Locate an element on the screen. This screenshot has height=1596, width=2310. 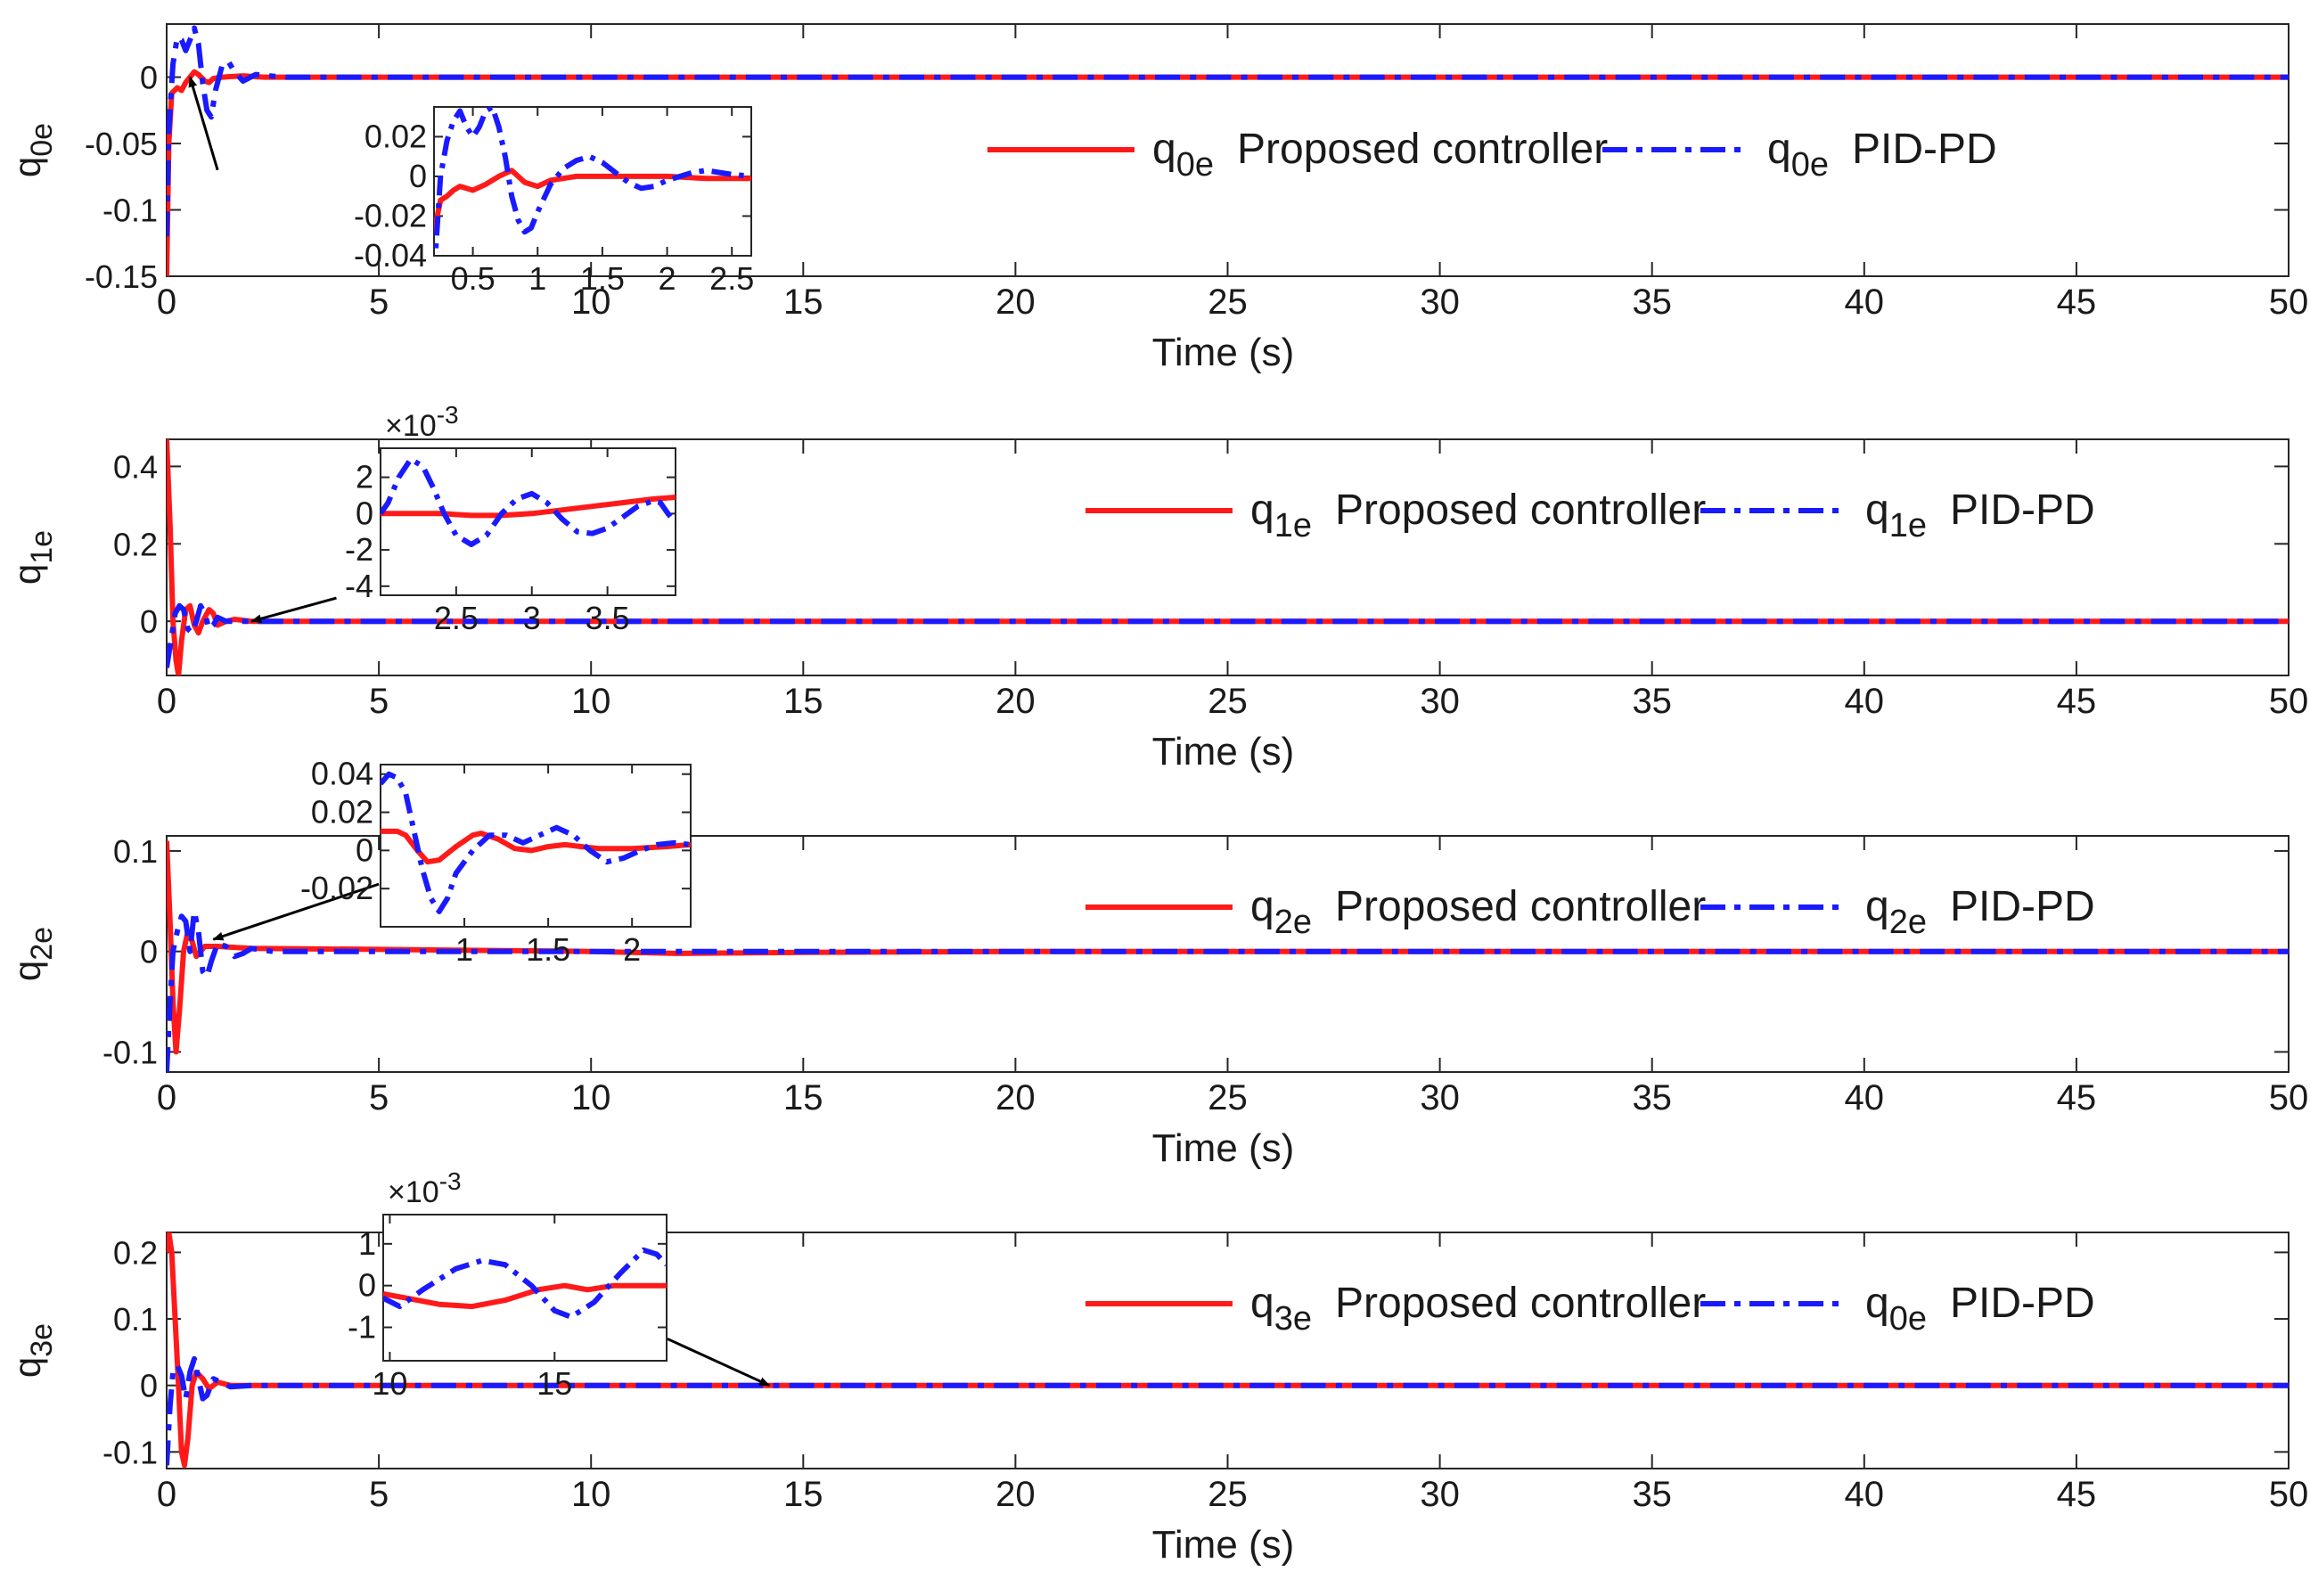
subplot-0-inset-x-tick-label: 2 is located at coordinates (667, 278).